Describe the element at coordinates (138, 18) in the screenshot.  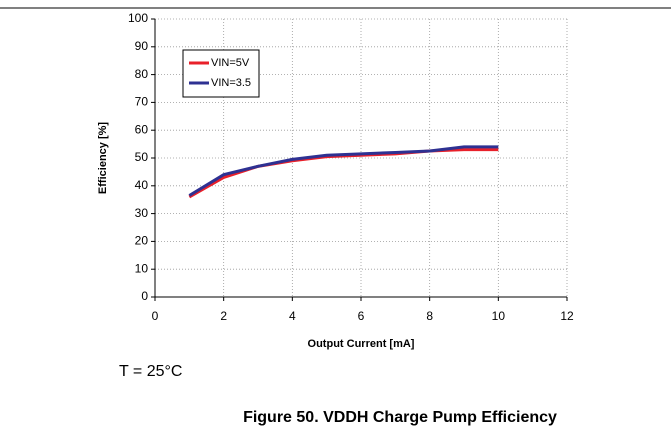
I see `y-tick-label: 100` at that location.